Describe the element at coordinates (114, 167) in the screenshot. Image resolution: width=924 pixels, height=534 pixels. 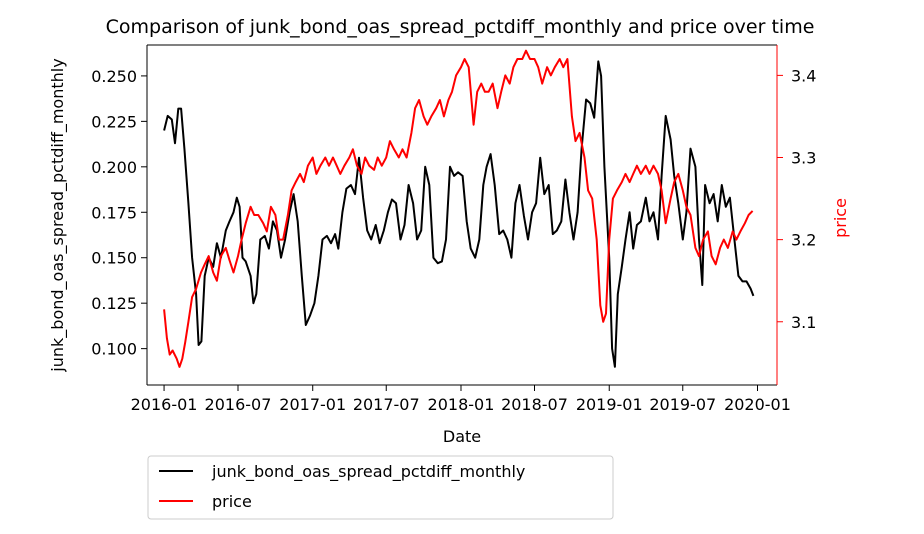
I see `y-left-tick-label: 0.200` at that location.